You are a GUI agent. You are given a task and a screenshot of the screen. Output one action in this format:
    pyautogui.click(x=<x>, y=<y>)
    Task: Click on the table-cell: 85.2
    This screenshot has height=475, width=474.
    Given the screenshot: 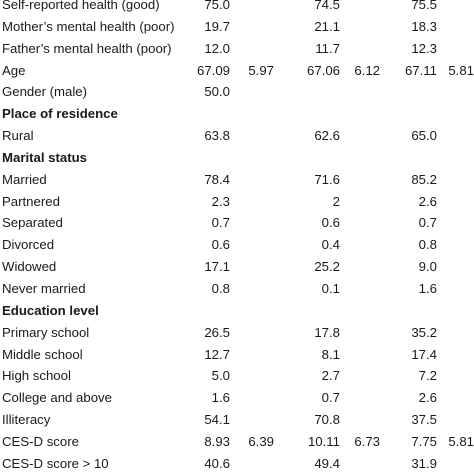 What is the action you would take?
    pyautogui.click(x=424, y=179)
    